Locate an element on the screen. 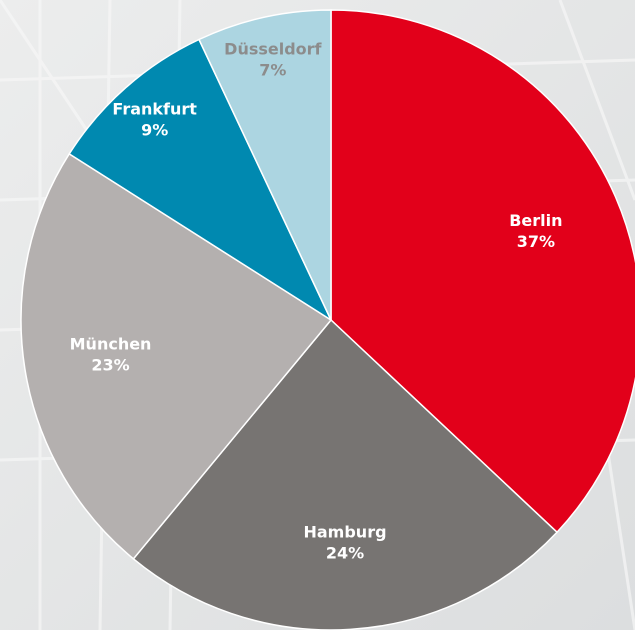 Image resolution: width=635 pixels, height=630 pixels. slice-value-label: 23% is located at coordinates (110, 364).